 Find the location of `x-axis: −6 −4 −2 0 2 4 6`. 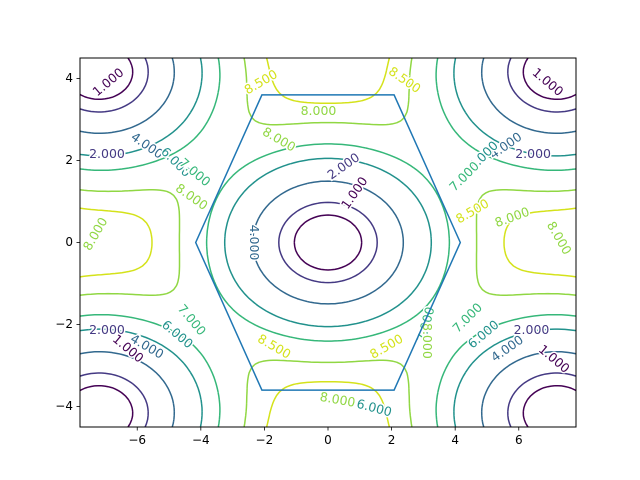

x-axis: −6 −4 −2 0 2 4 6 is located at coordinates (325, 437).